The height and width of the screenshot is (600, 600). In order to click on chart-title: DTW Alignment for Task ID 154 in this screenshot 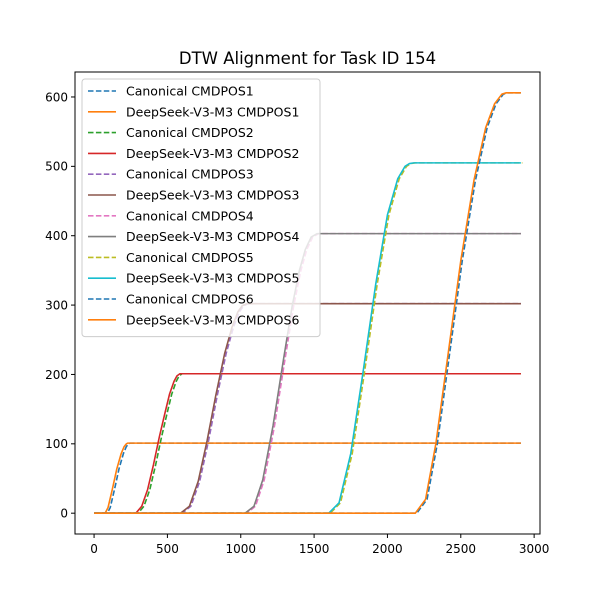, I will do `click(307, 58)`.